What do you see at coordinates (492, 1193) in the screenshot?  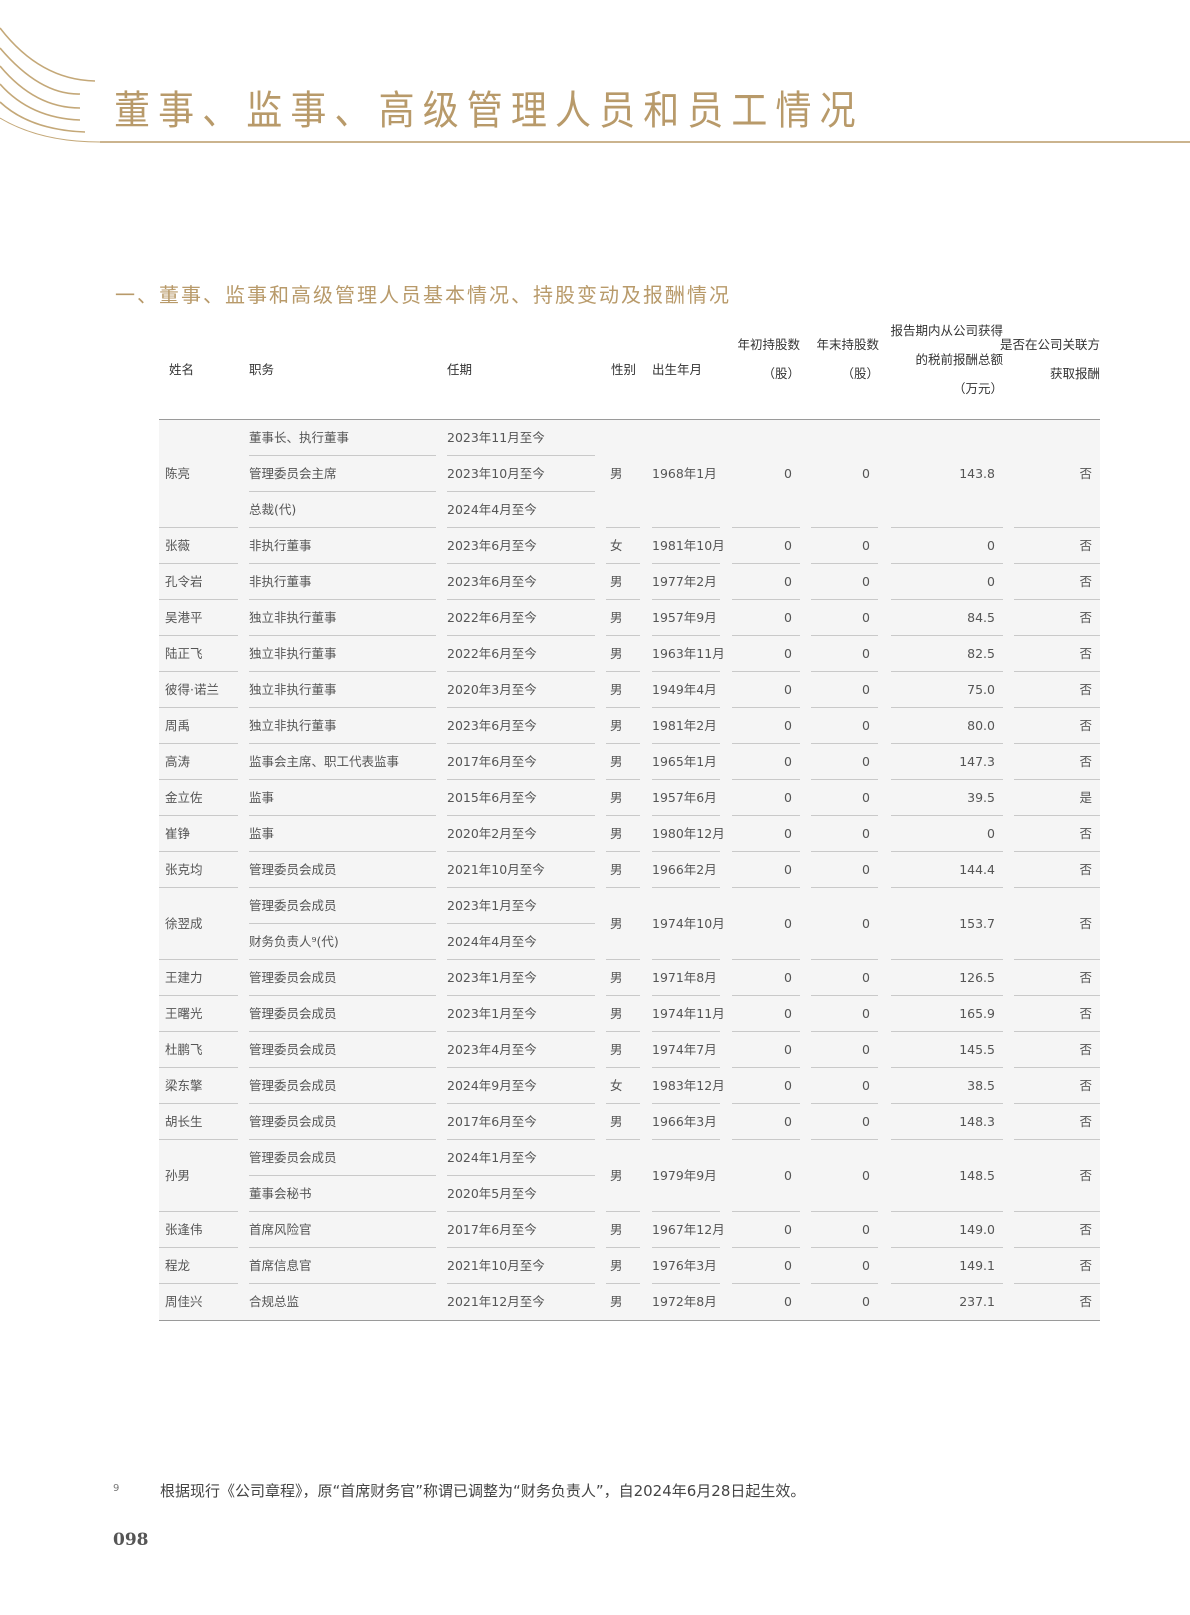 I see `term: 2020年5月至今` at bounding box center [492, 1193].